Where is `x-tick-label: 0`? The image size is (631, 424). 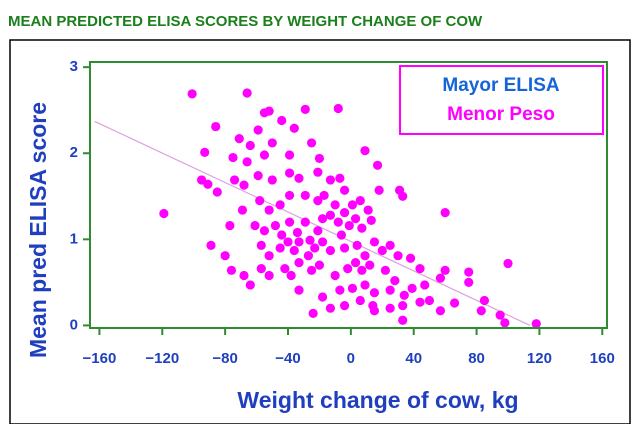 x-tick-label: 0 is located at coordinates (351, 358).